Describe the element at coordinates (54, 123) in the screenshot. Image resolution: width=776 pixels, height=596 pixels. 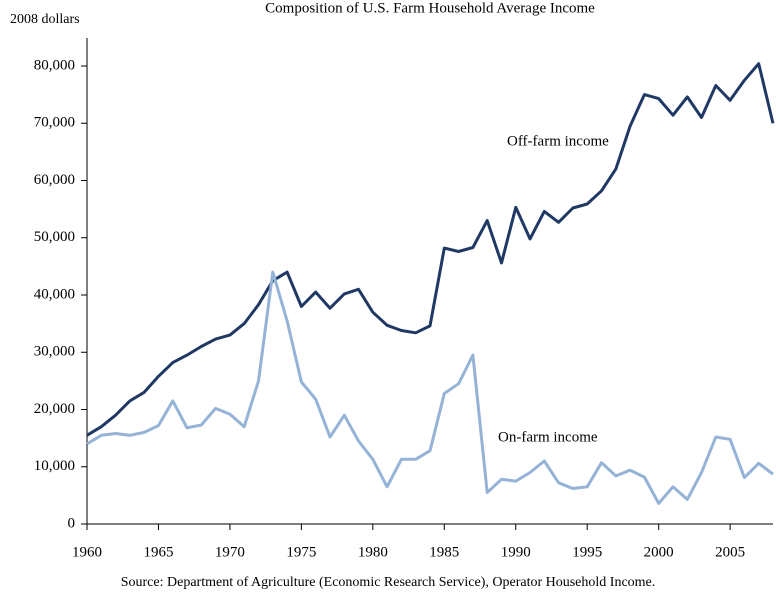
I see `y-tick-label: 70,000` at that location.